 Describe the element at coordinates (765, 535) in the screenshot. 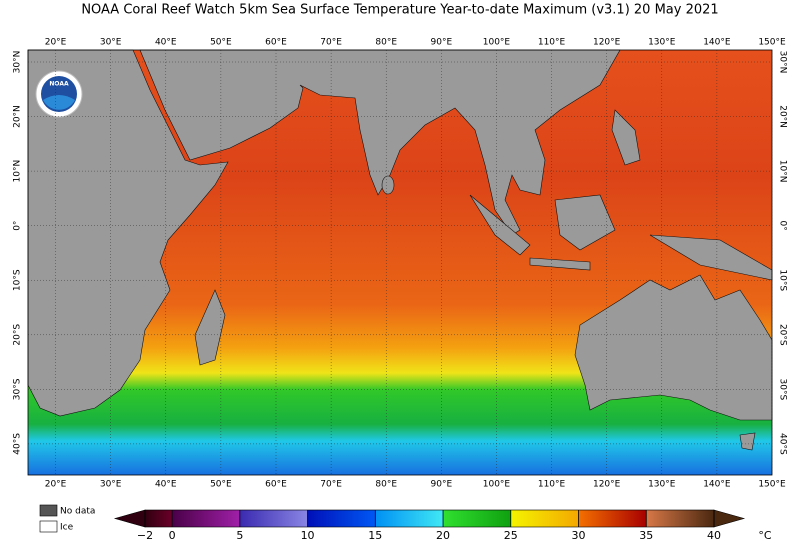

I see `colorbar-unit: °C` at that location.